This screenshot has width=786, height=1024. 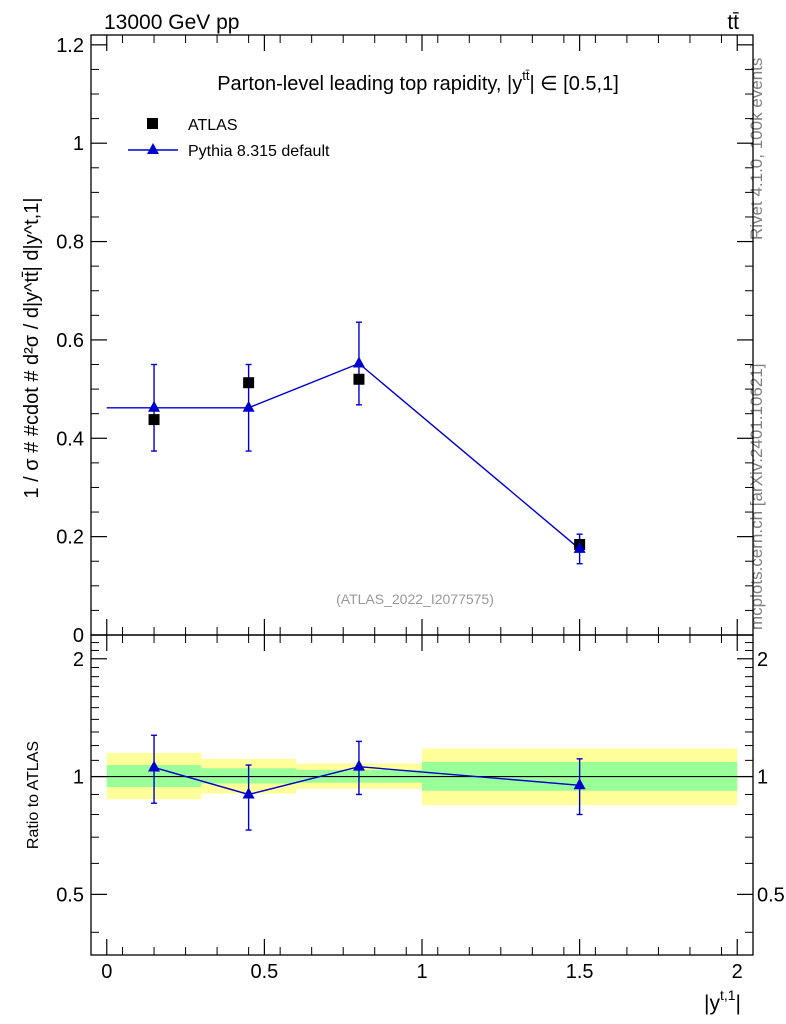 What do you see at coordinates (70, 243) in the screenshot?
I see `main-ytick-label: 0.8` at bounding box center [70, 243].